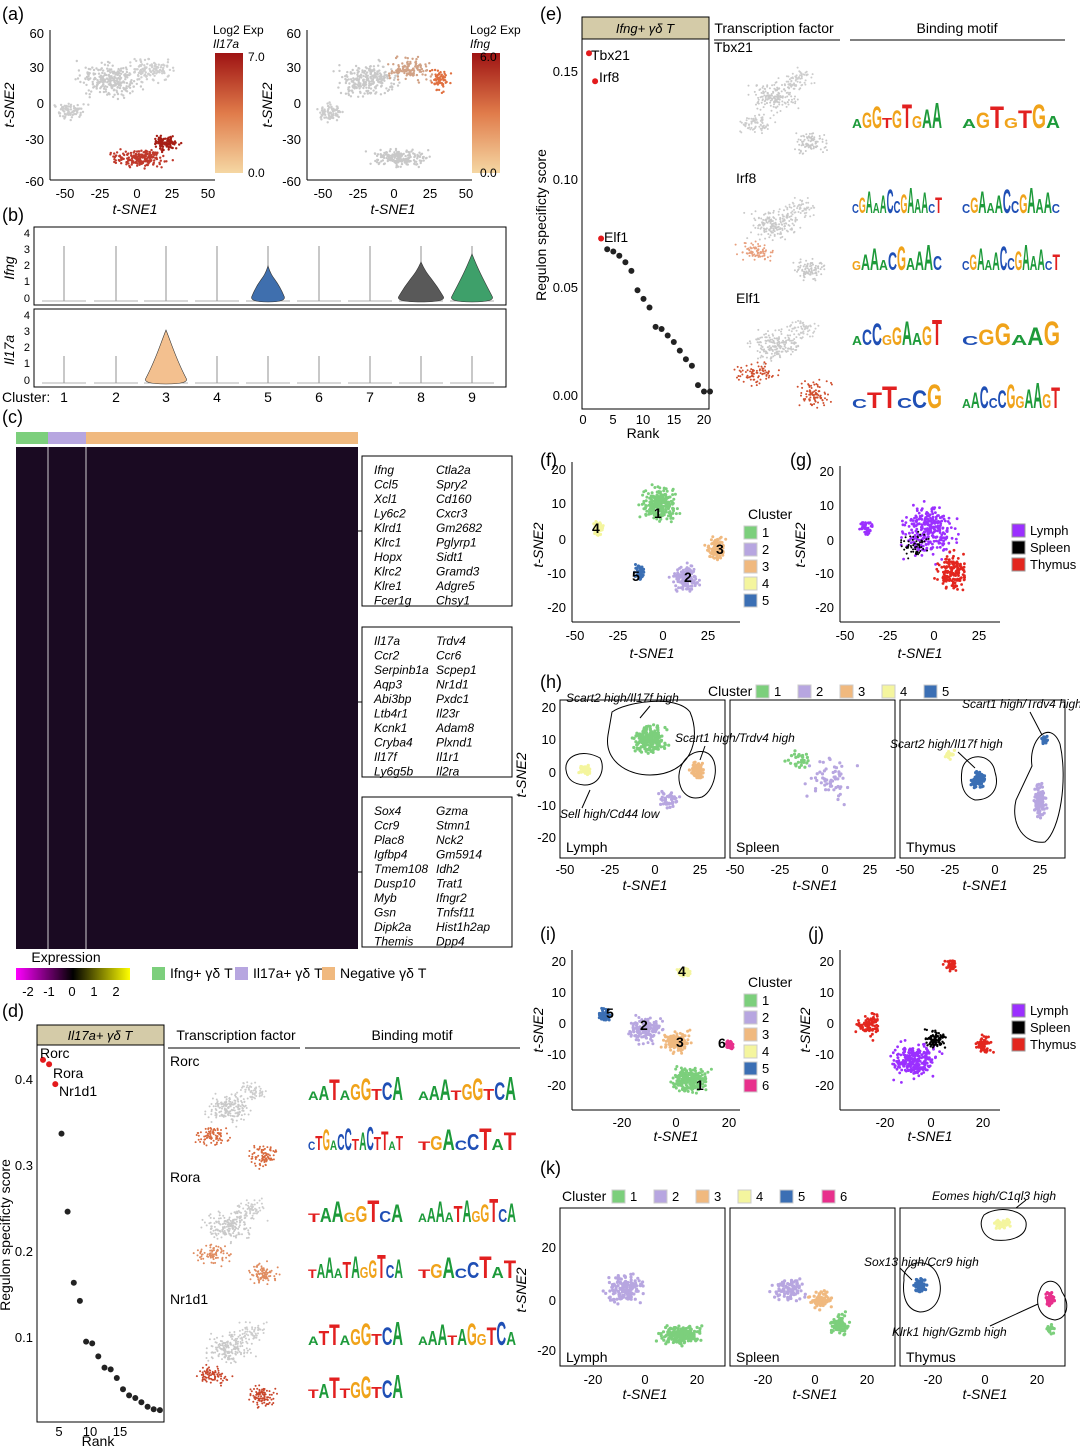 This screenshot has height=1448, width=1080. I want to click on gene-name: Ifng, so click(384, 470).